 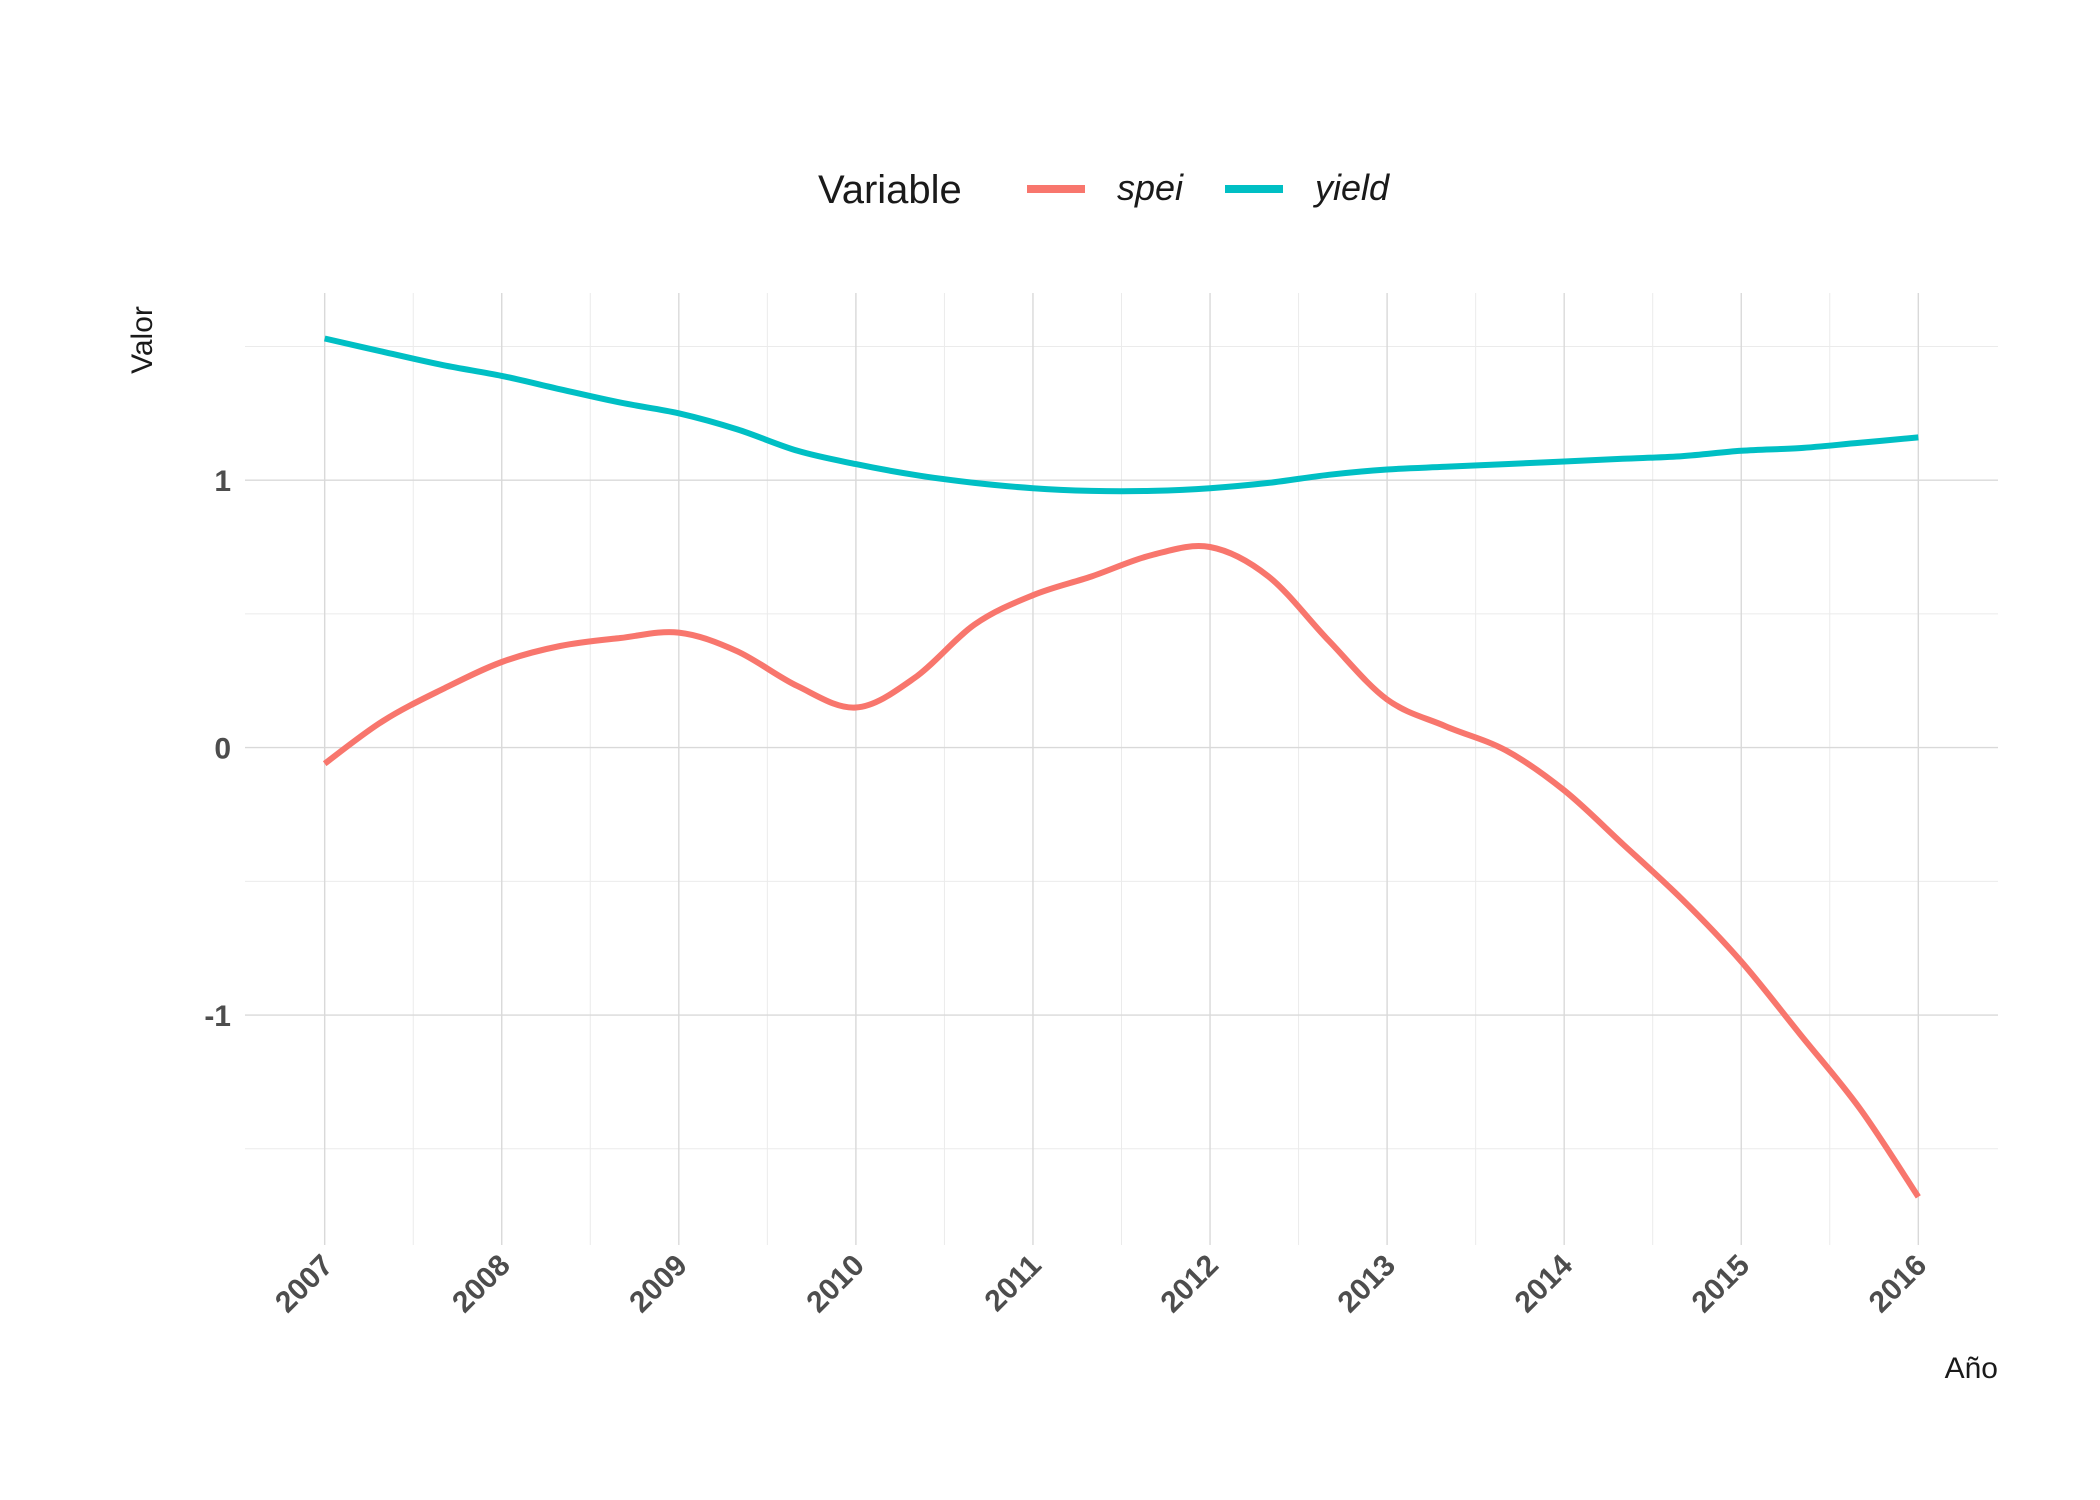 I want to click on x-tick-label: 2016, so click(x=1898, y=1284).